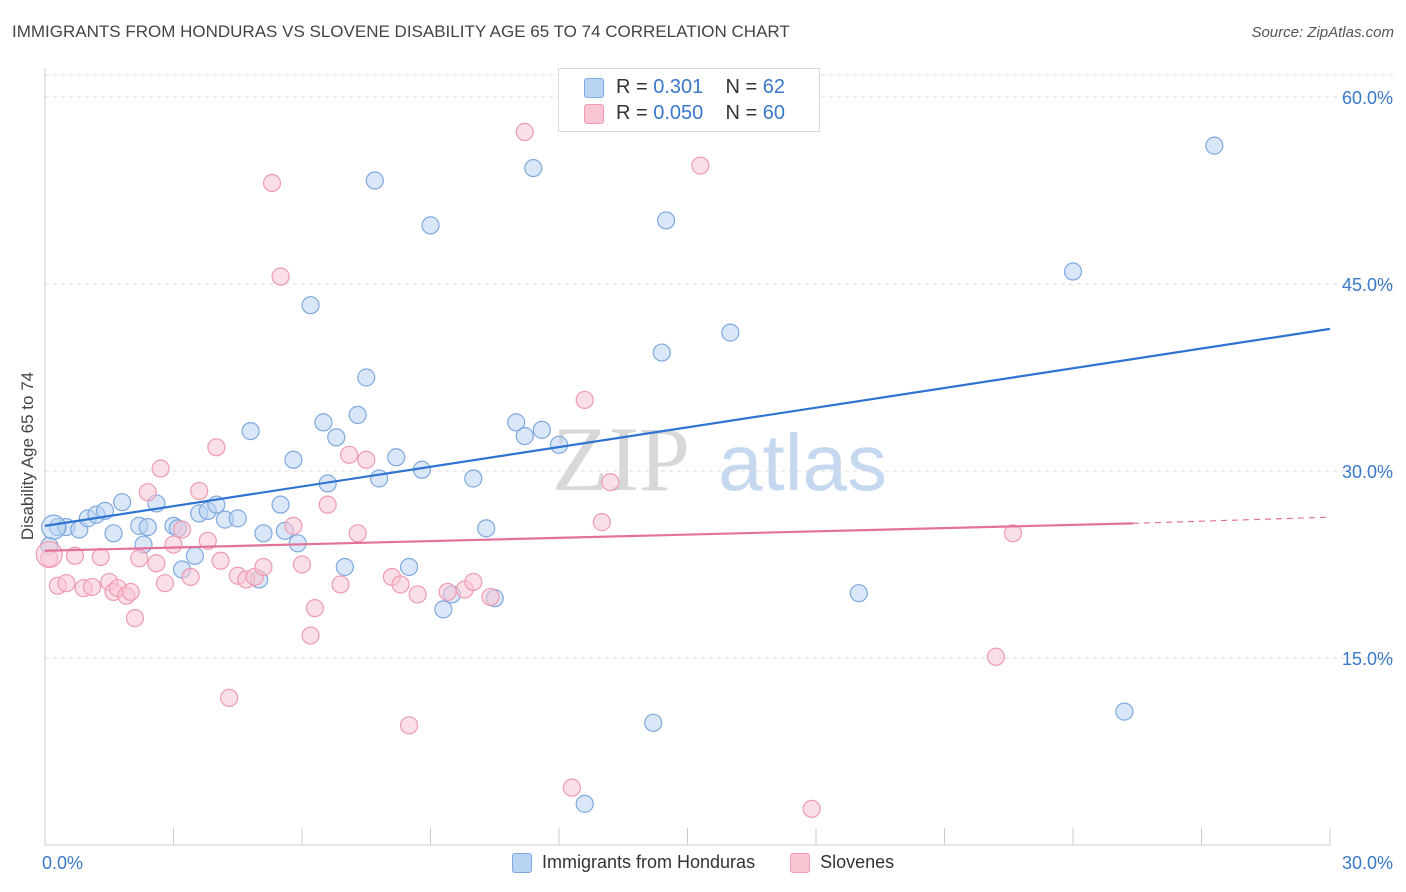 This screenshot has height=892, width=1406. What do you see at coordinates (1367, 659) in the screenshot?
I see `y-tick-label: 15.0%` at bounding box center [1367, 659].